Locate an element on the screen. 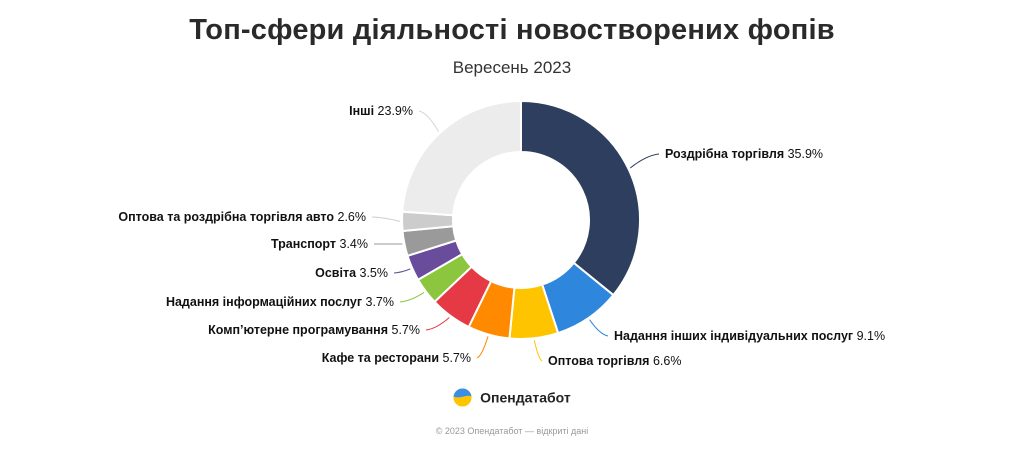 Image resolution: width=1024 pixels, height=450 pixels. slice-label-8: Оптова та роздрібна торгівля авто 2.6% is located at coordinates (242, 217).